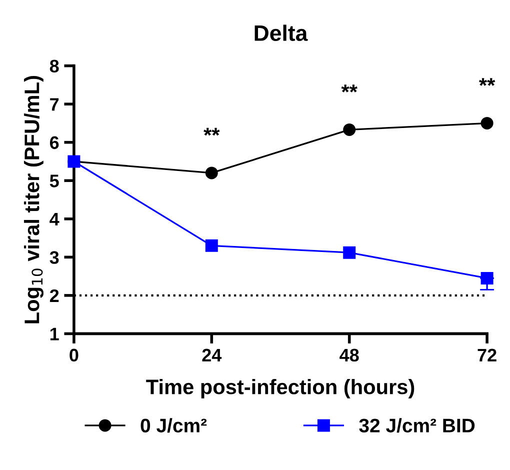 The height and width of the screenshot is (470, 510). I want to click on y-tick-label: 2, so click(54, 295).